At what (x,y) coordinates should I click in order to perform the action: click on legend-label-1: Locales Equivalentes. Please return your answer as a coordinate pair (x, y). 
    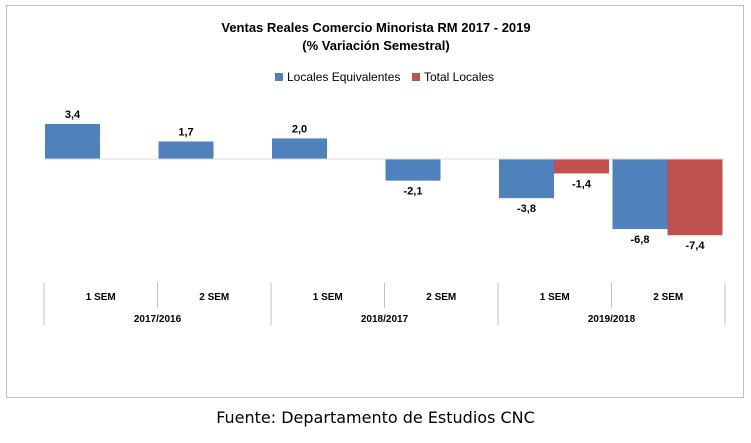
    Looking at the image, I should click on (343, 77).